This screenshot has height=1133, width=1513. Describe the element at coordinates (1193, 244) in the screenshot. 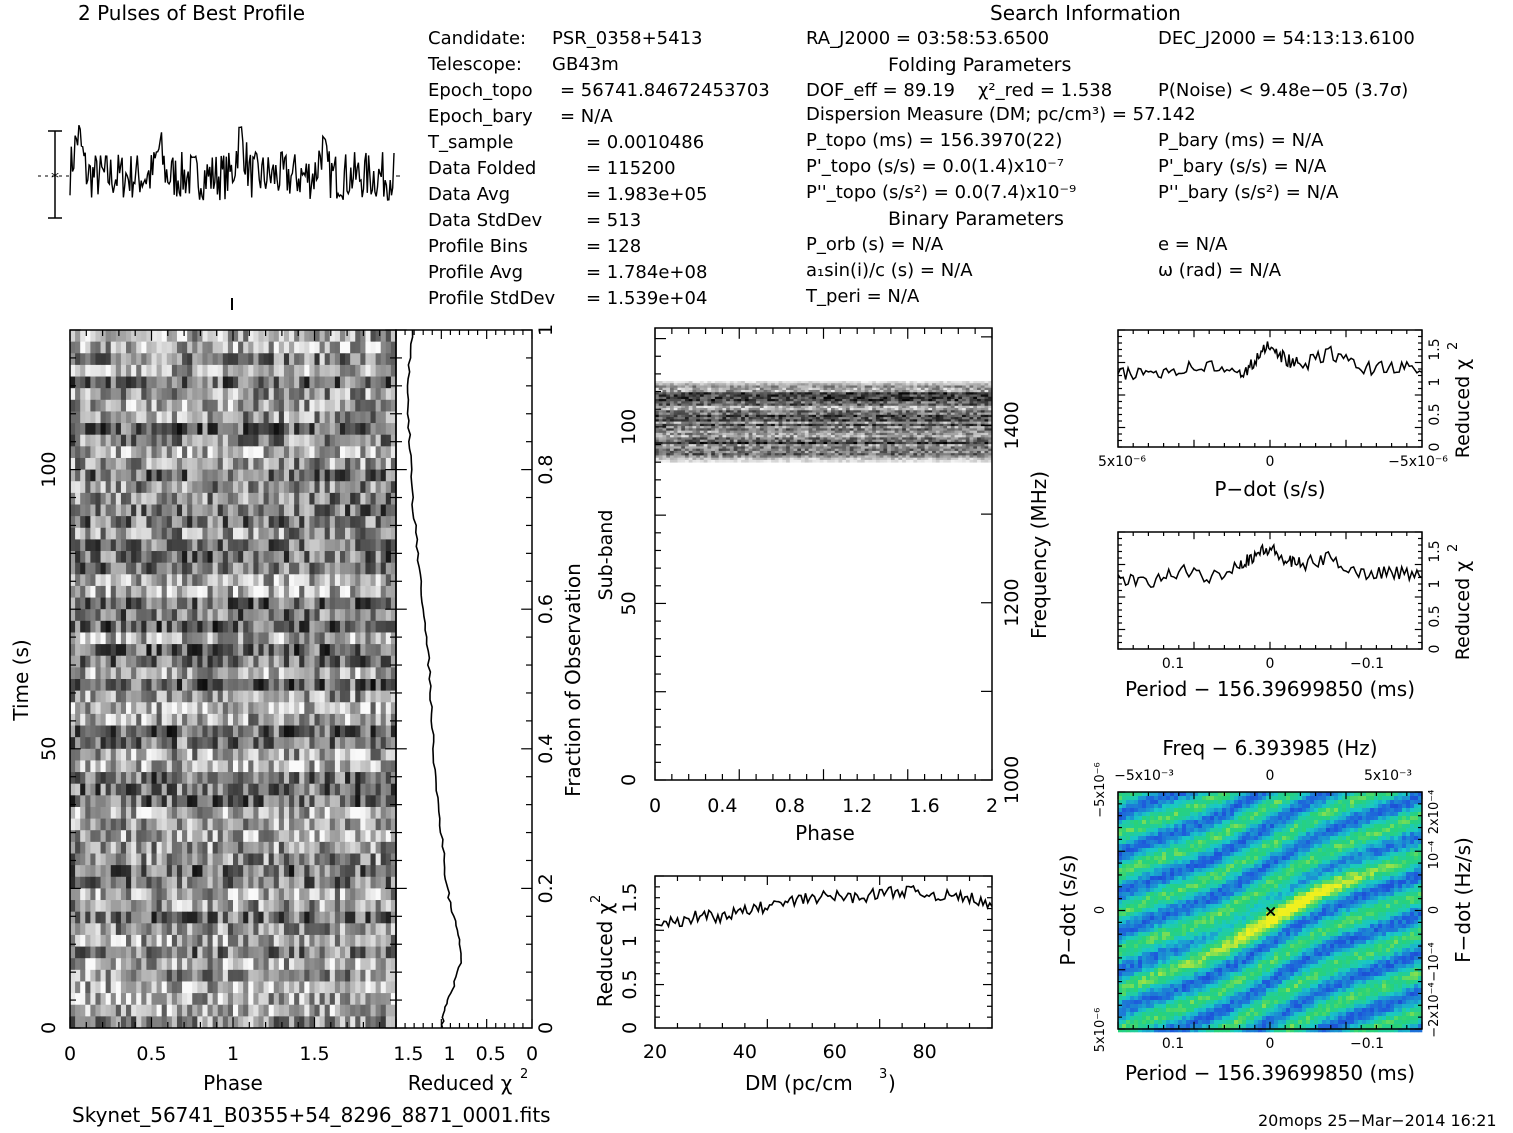

I see `ecc-value: e = N/A` at that location.